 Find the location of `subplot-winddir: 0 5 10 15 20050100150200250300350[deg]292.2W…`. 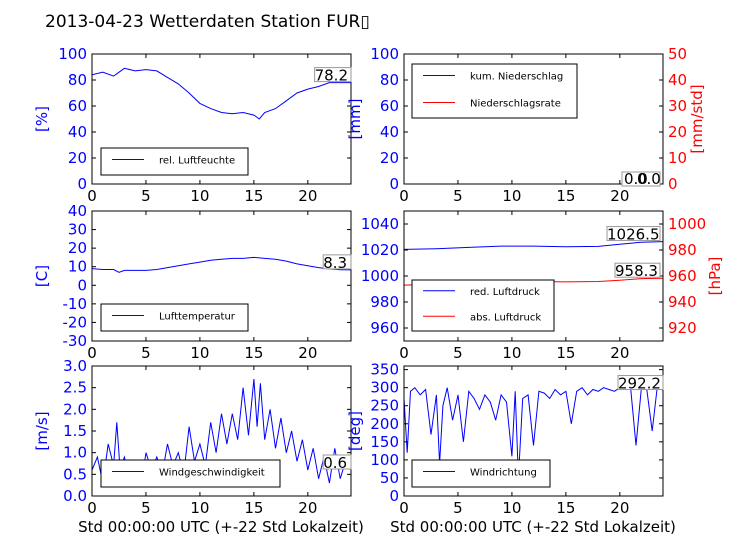

subplot-winddir: 0 5 10 15 20050100150200250300350[deg]292.2W… is located at coordinates (505, 439).